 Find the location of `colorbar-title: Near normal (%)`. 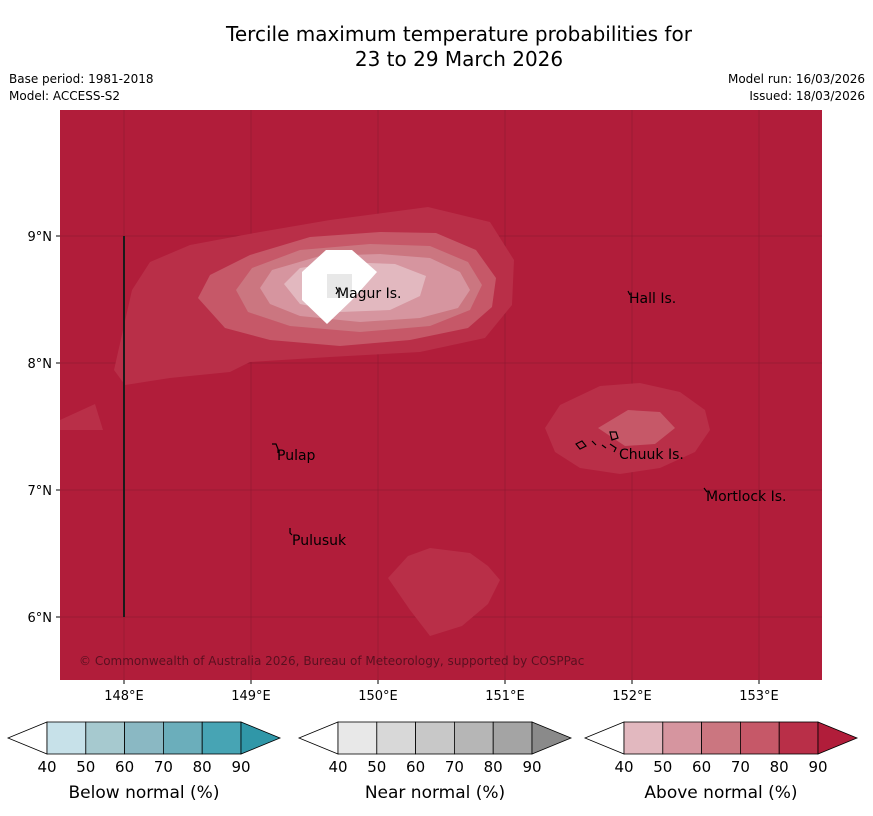

colorbar-title: Near normal (%) is located at coordinates (435, 793).